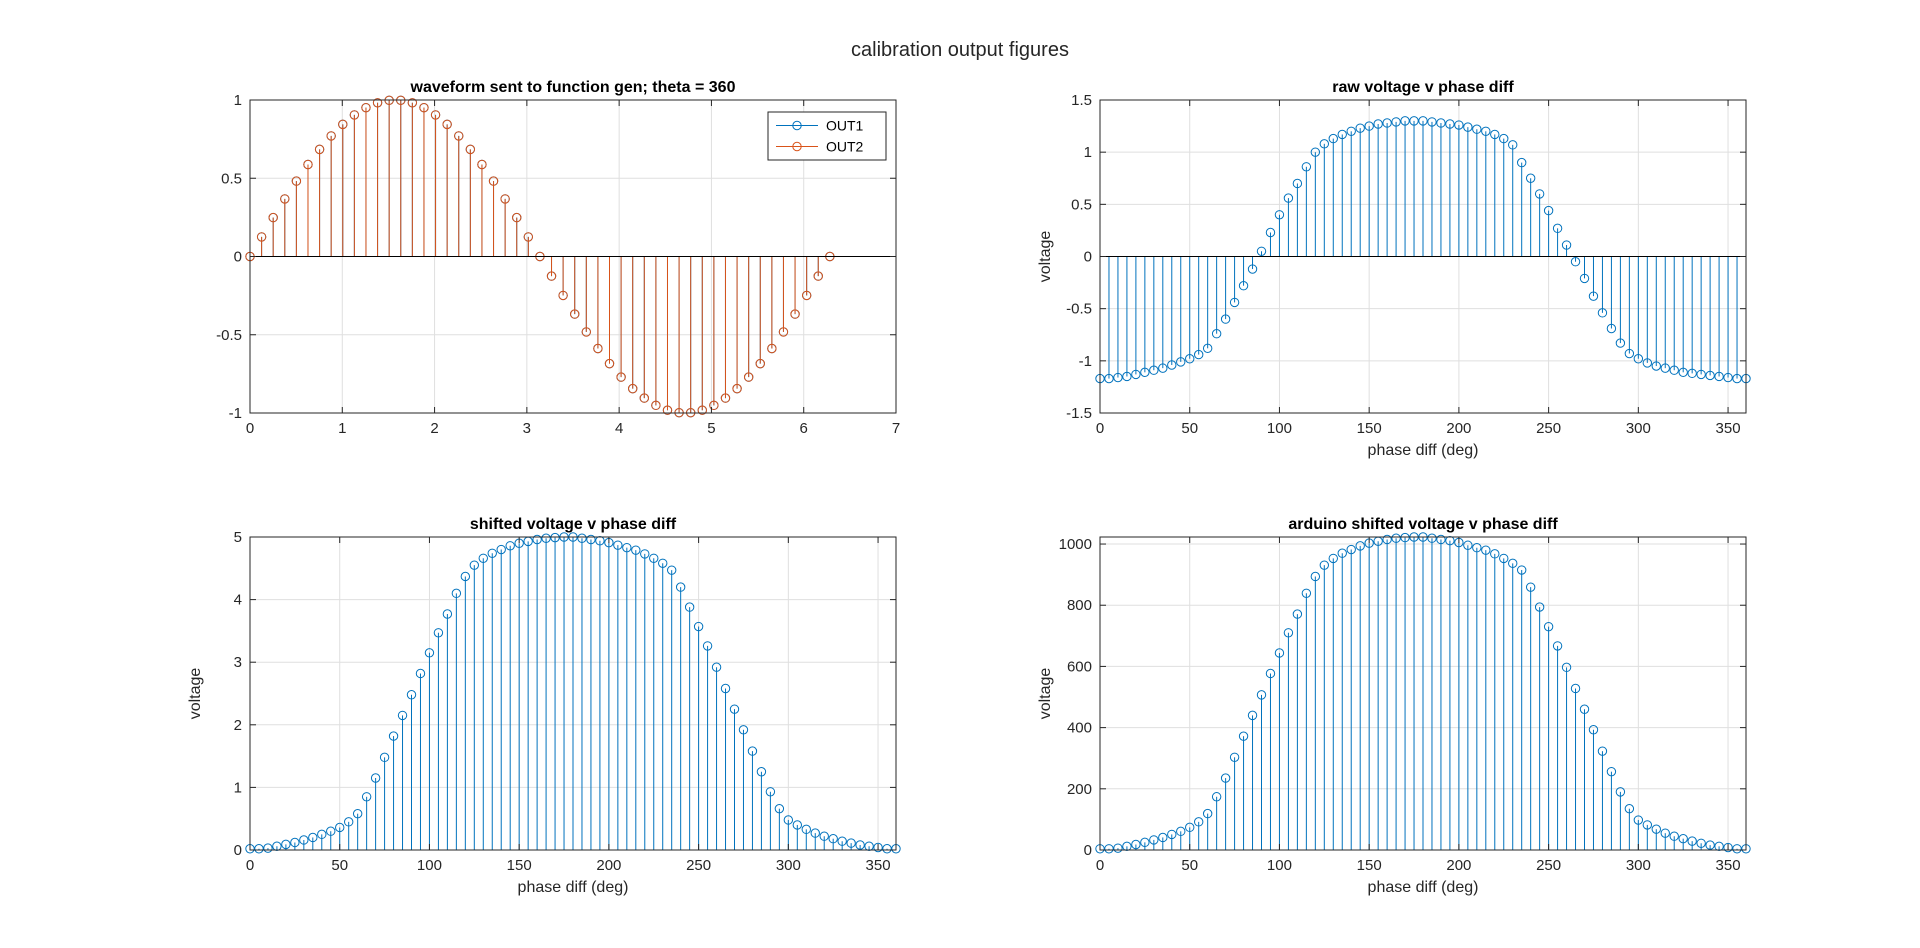 This screenshot has height=948, width=1920. What do you see at coordinates (238, 537) in the screenshot?
I see `y-tick-label: 5` at bounding box center [238, 537].